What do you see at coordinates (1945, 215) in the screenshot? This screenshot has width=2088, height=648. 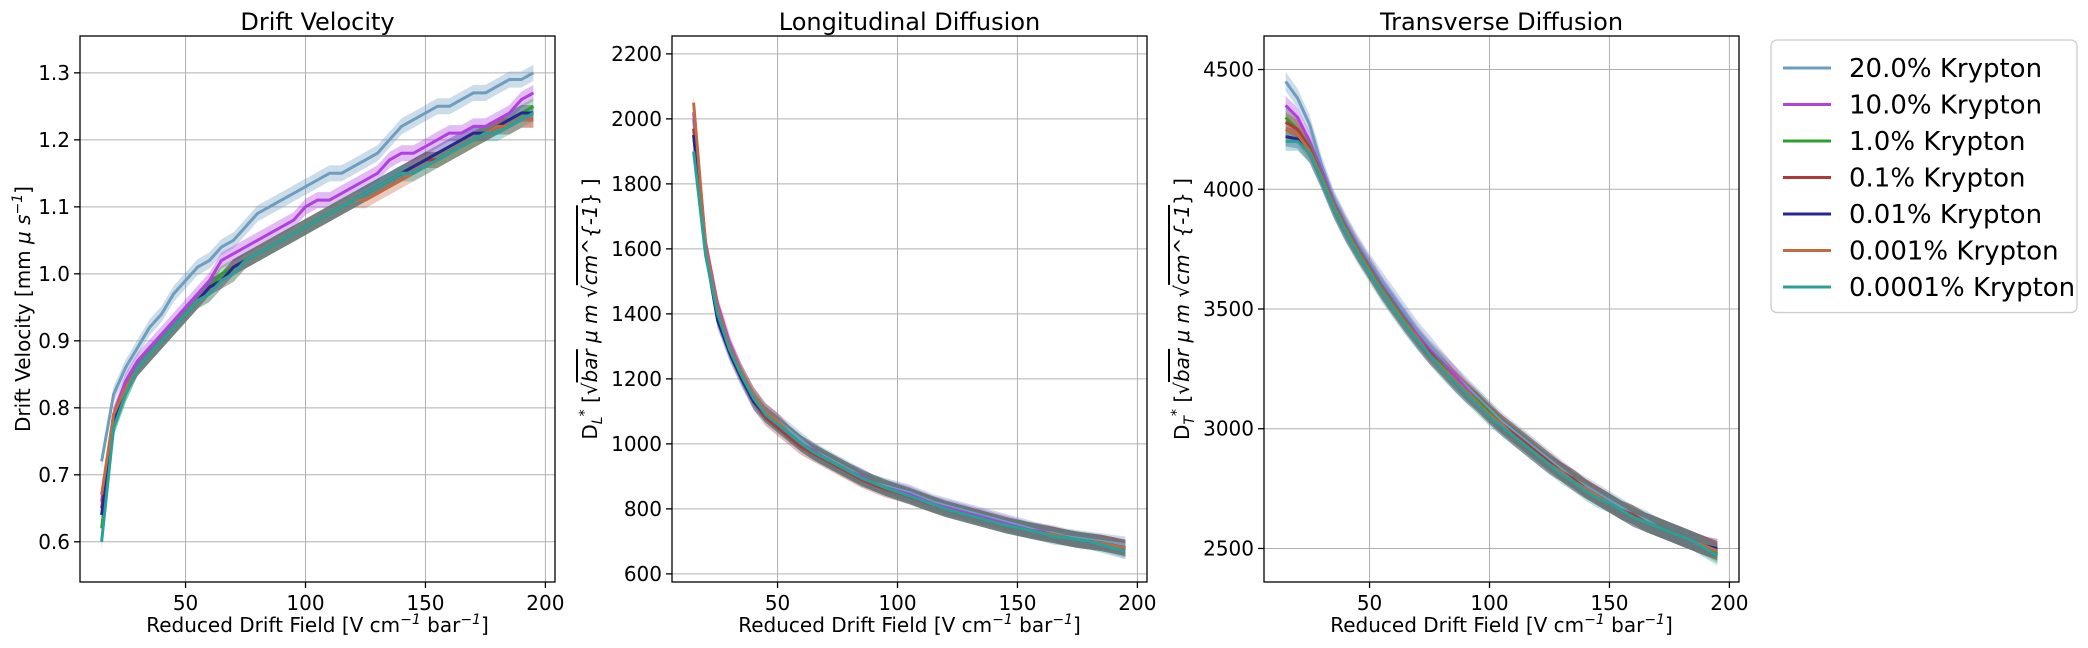 I see `legend-label: 0.01% Krypton` at bounding box center [1945, 215].